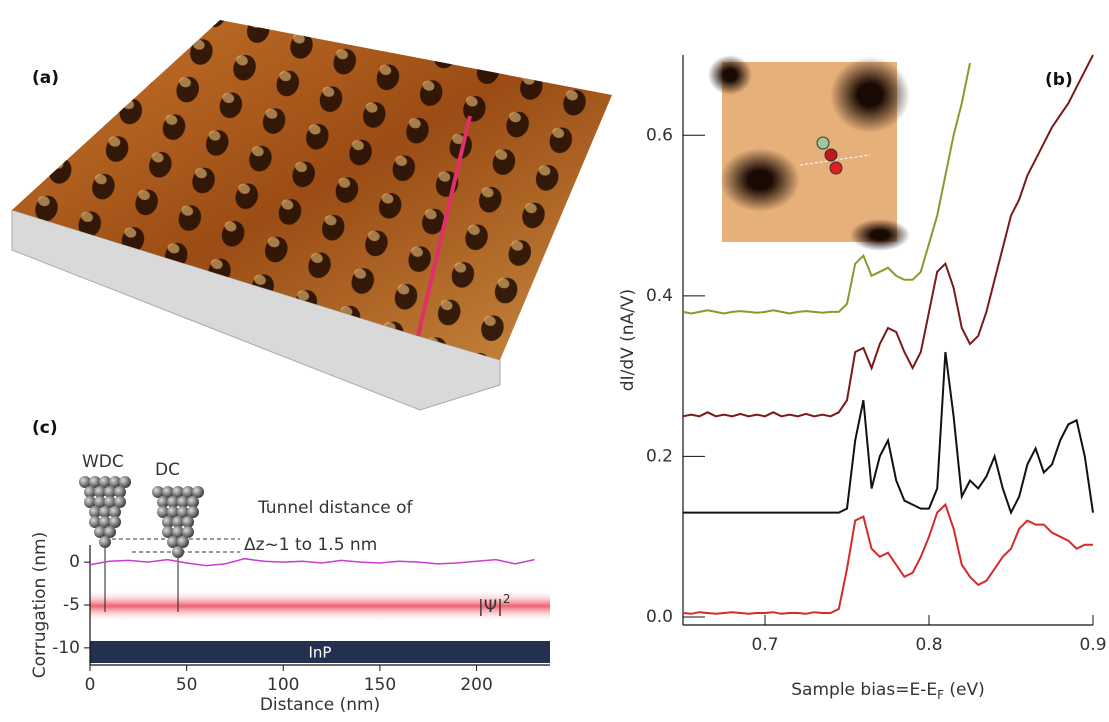 The image size is (1109, 722). Describe the element at coordinates (964, 690) in the screenshot. I see `x-axis-label-part: (eV)` at that location.